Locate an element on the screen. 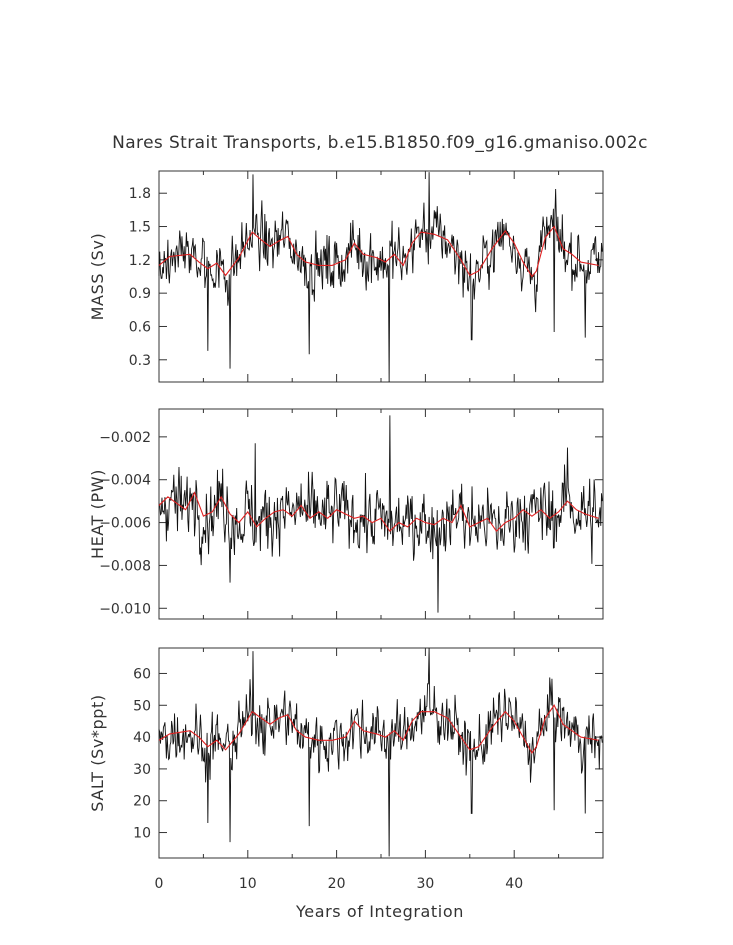 The image size is (733, 945). mass-y-tick-label: 0.9 is located at coordinates (140, 294).